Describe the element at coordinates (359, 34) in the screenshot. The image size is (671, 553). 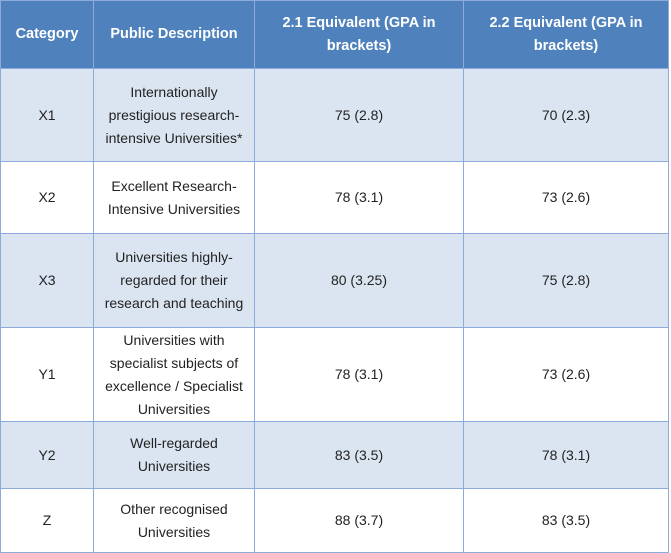
I see `header-2-1-equivalent: 2.1 Equivalent (GPA in brackets)` at that location.